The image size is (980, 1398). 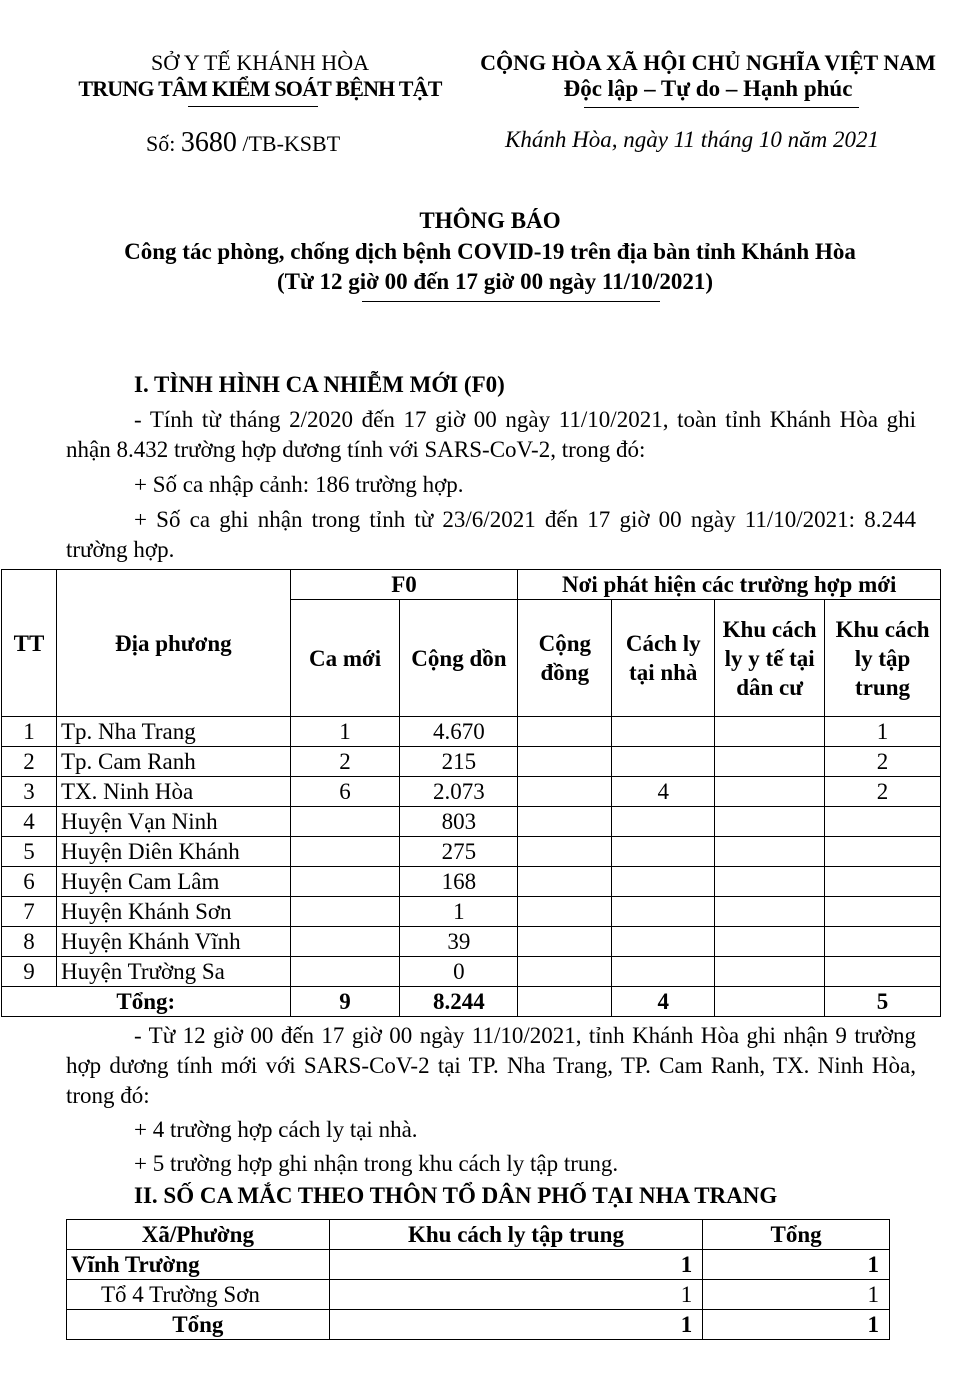 I want to click on header-f0: F0, so click(x=404, y=584).